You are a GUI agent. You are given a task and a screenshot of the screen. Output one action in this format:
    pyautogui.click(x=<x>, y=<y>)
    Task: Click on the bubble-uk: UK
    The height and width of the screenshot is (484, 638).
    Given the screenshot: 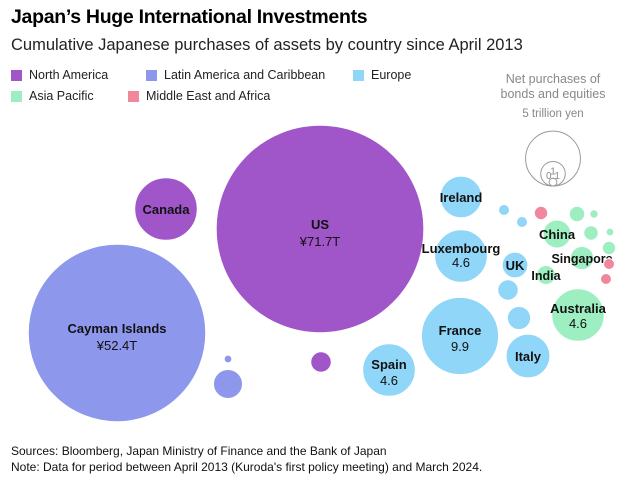 What is the action you would take?
    pyautogui.click(x=515, y=265)
    